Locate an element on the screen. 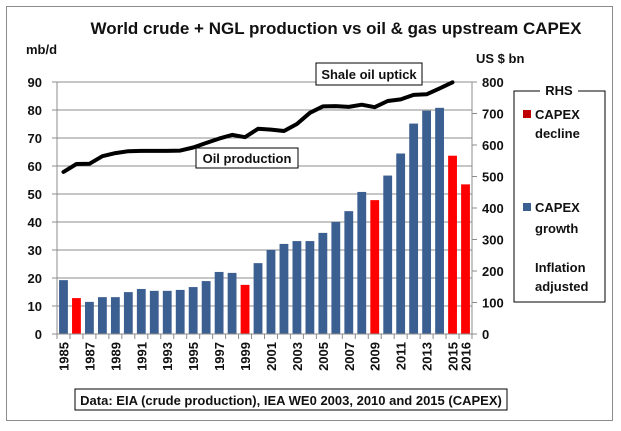  left-axis-label: mb/d is located at coordinates (41, 49).